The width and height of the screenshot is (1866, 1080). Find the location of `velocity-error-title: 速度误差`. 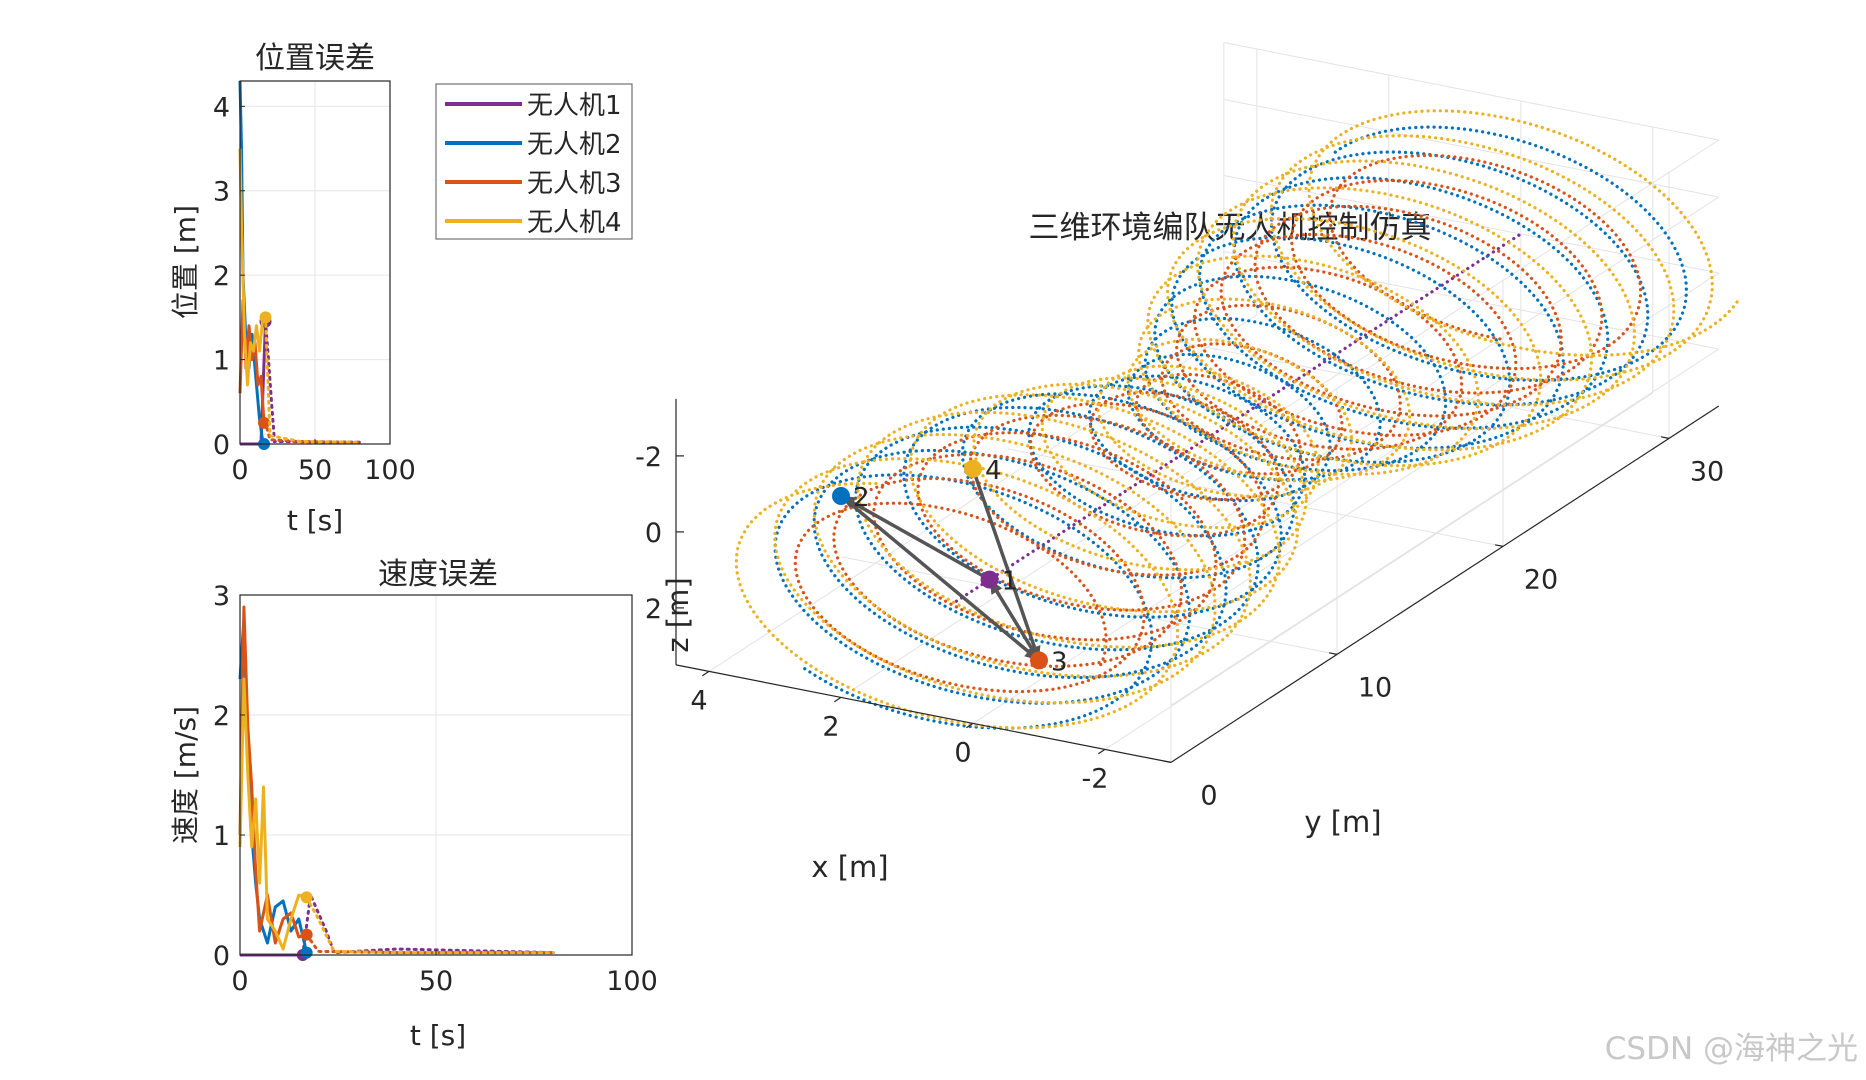

velocity-error-title: 速度误差 is located at coordinates (438, 574).